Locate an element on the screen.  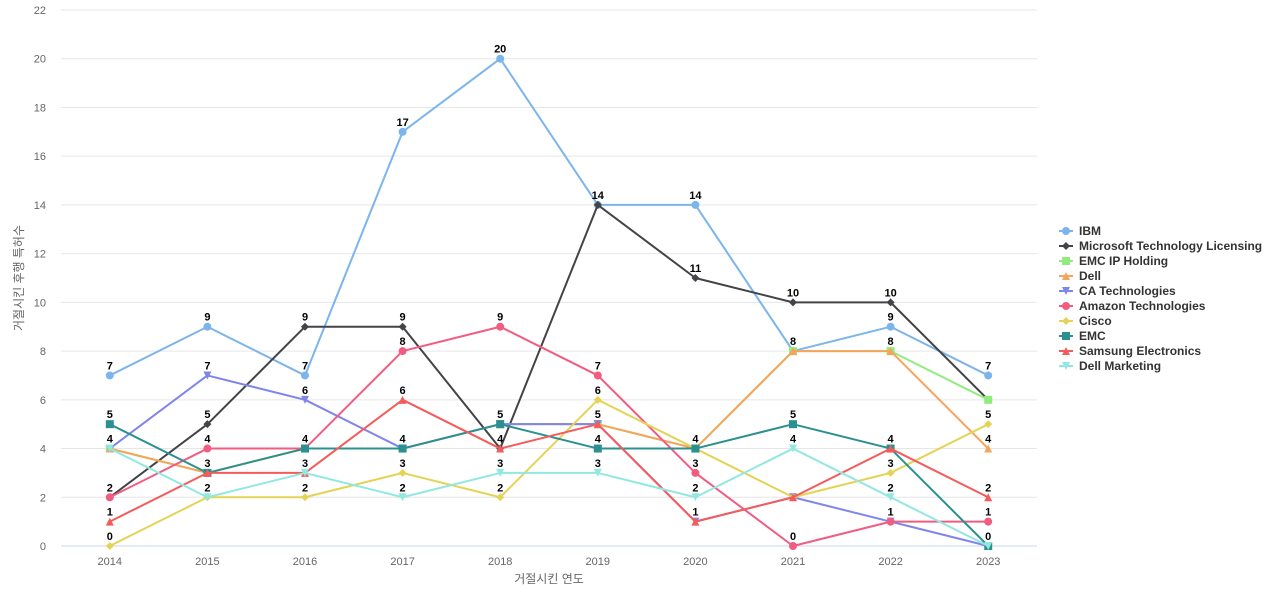
x-tick-label: 2023 is located at coordinates (988, 562).